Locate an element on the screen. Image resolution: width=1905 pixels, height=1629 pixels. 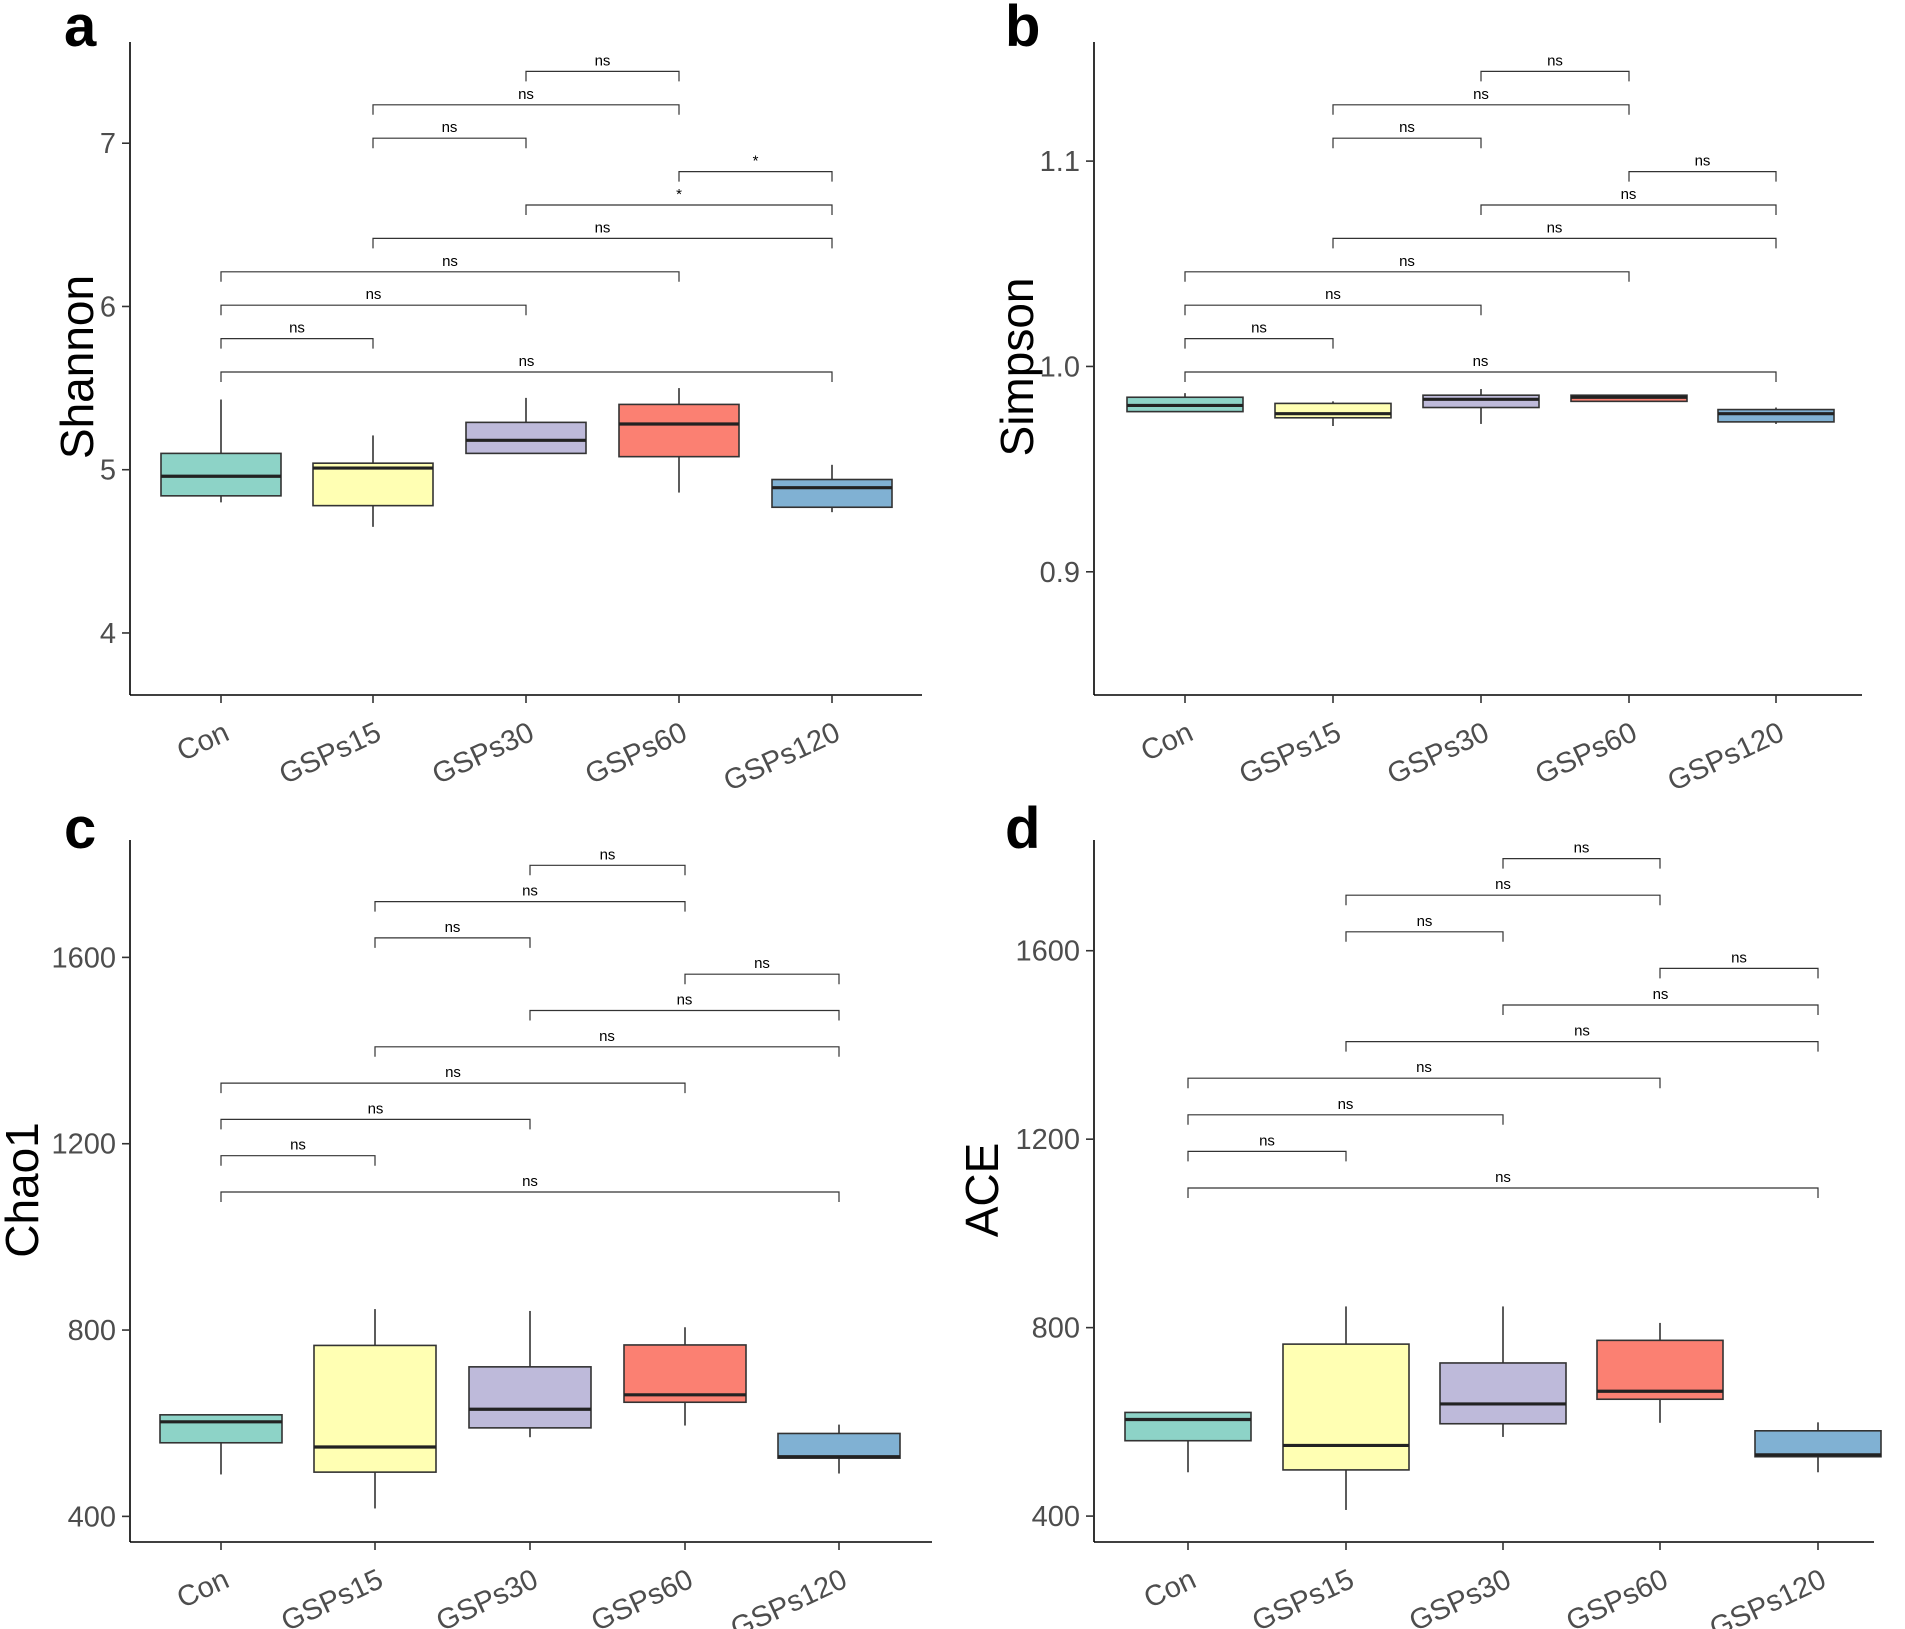
y-tick-label: 1200 is located at coordinates (83, 1145).